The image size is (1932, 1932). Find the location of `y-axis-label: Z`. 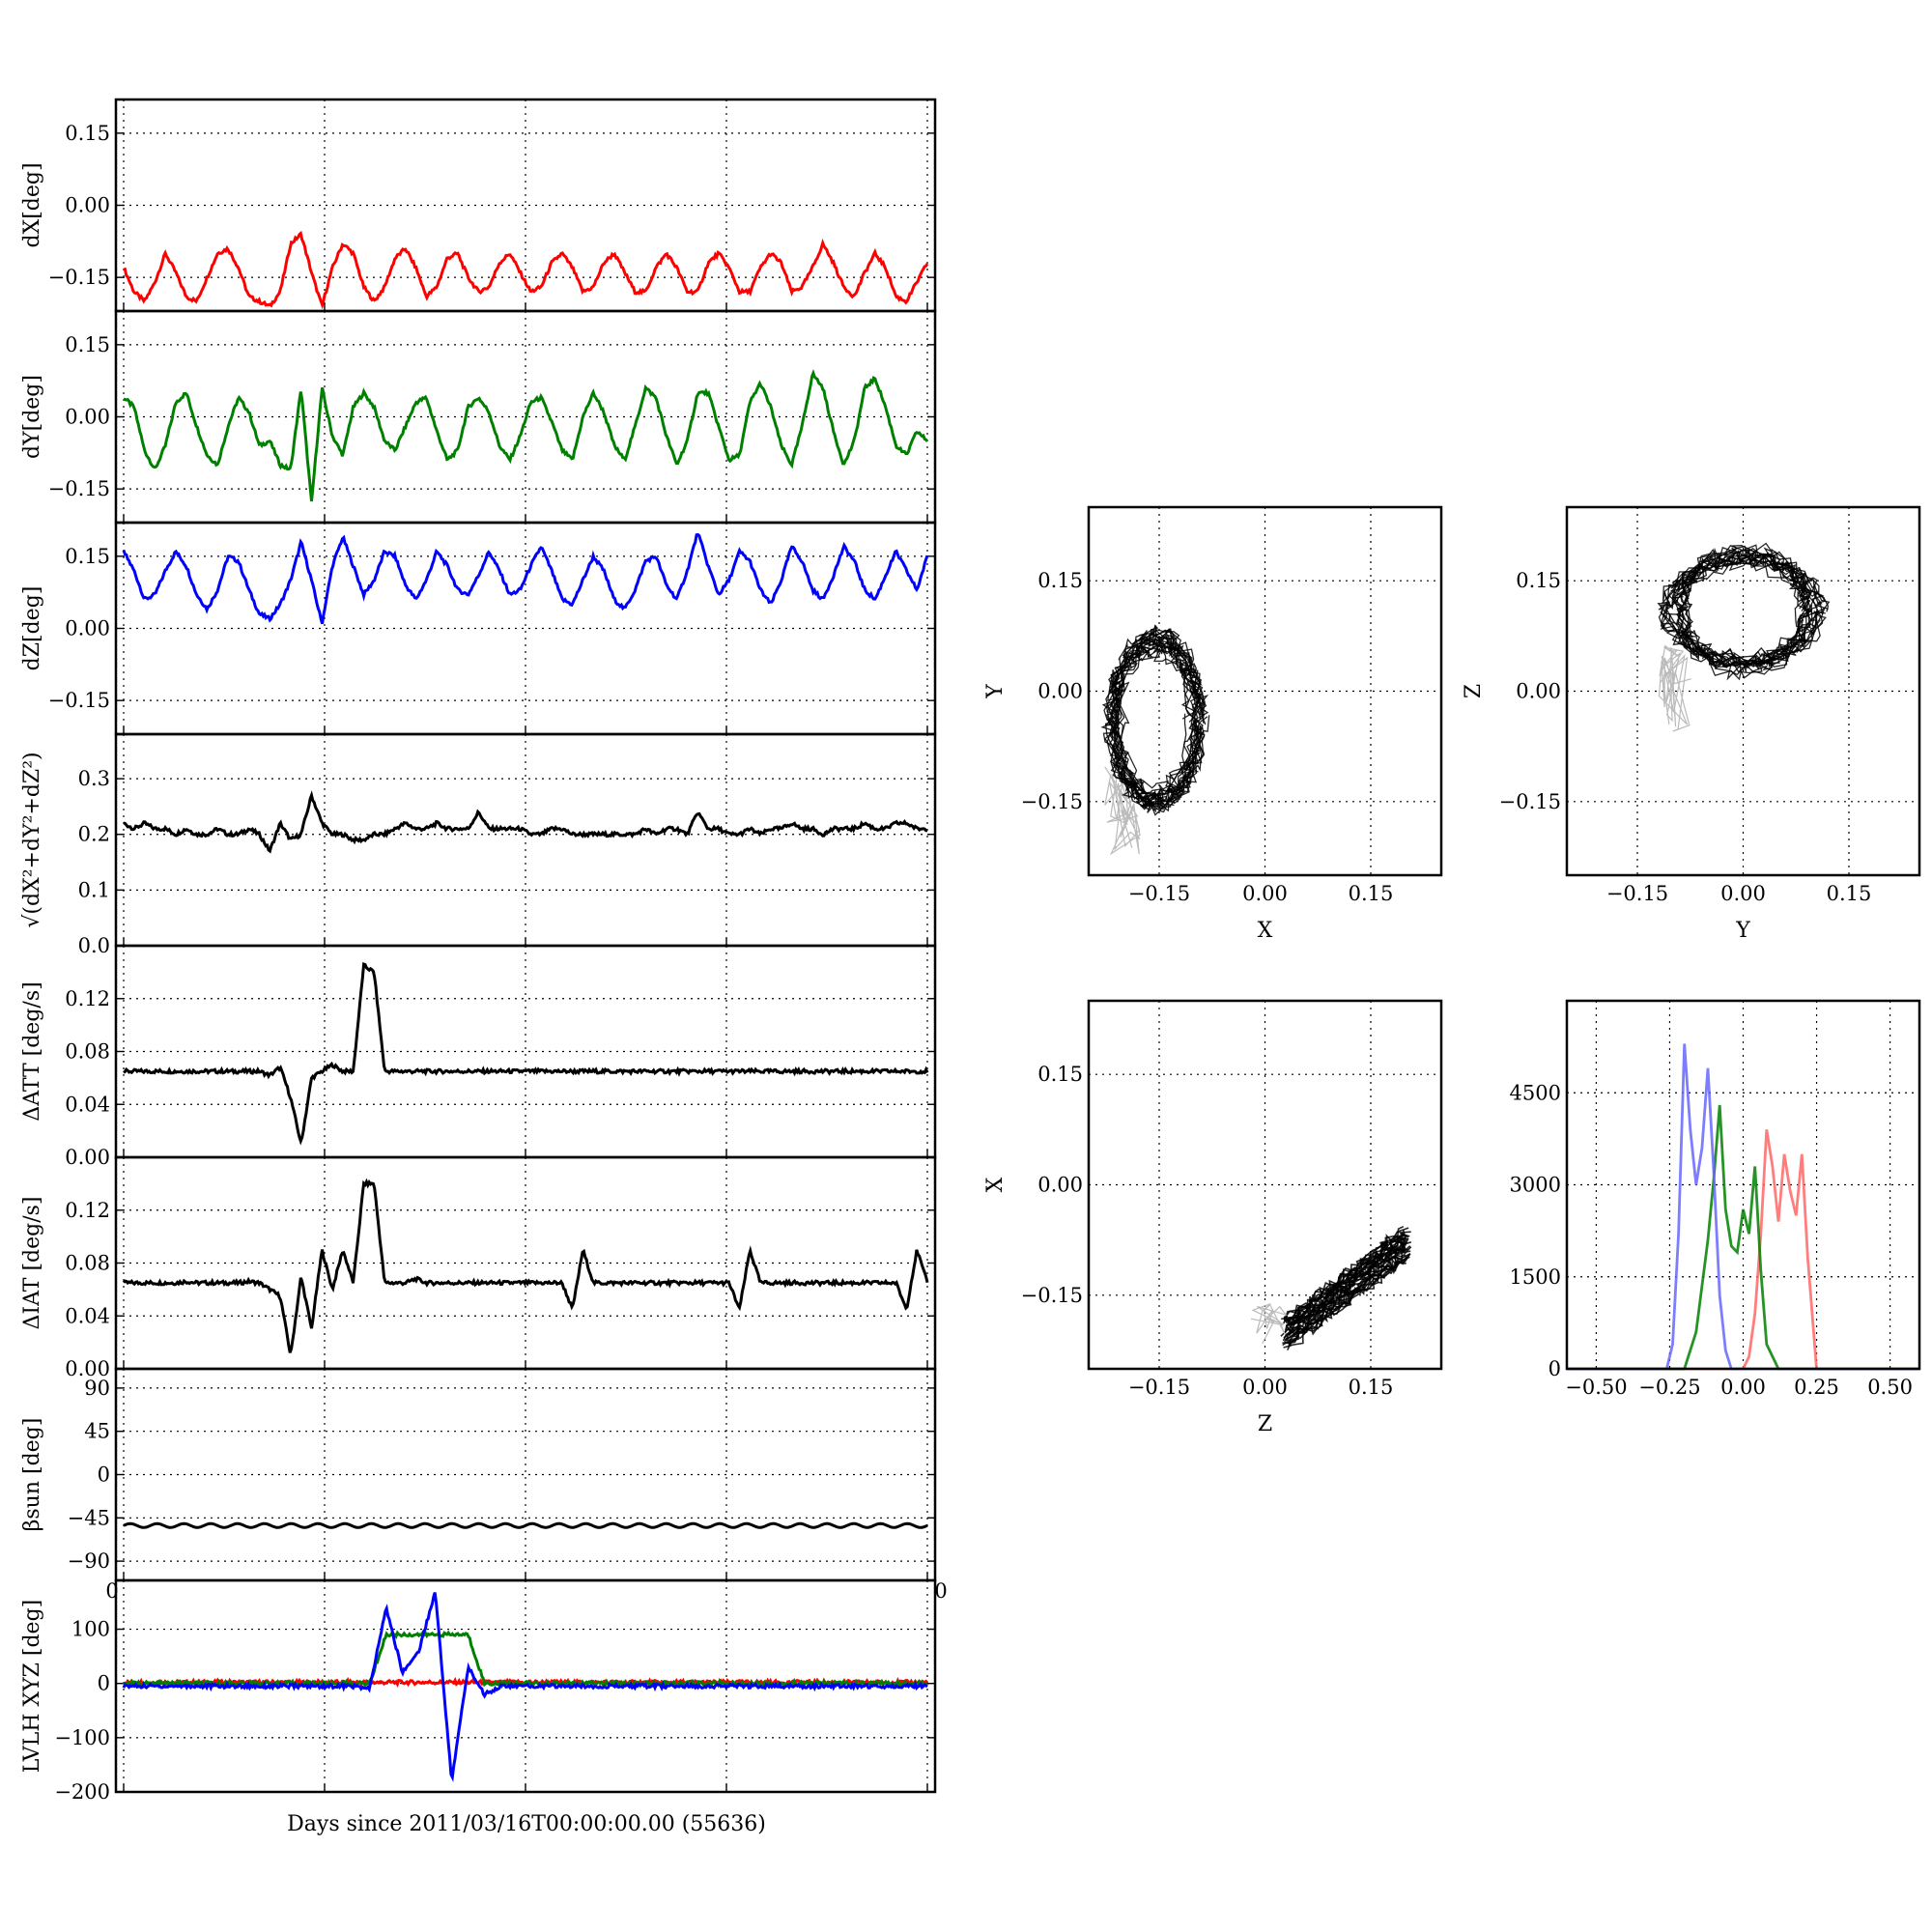

y-axis-label: Z is located at coordinates (1474, 691).